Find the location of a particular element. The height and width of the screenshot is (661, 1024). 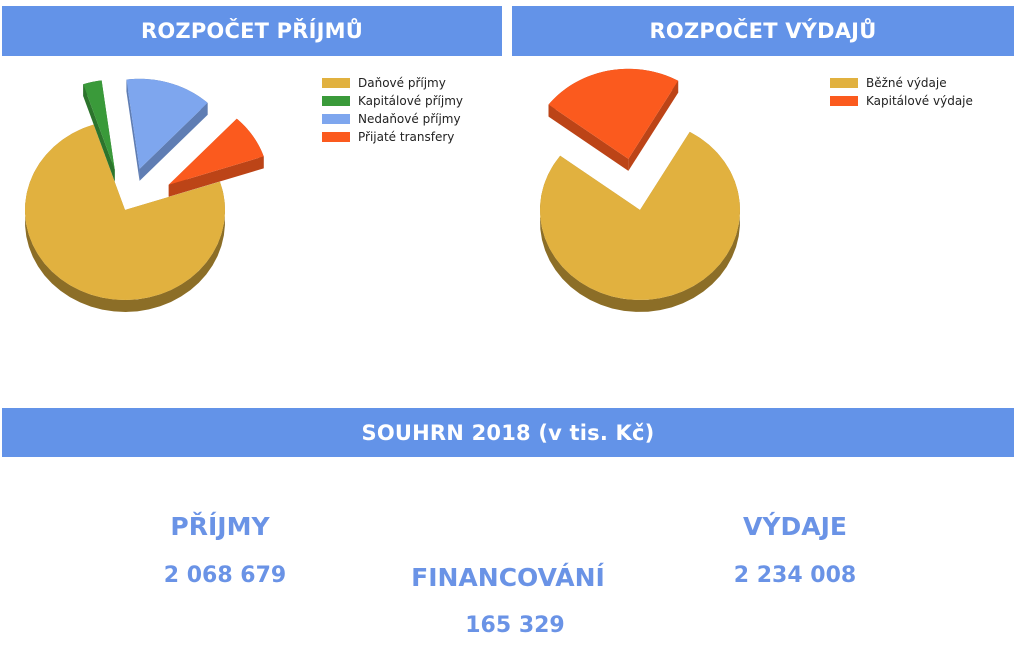

expense-budget-header: ROZPOČET VÝDAJŮ is located at coordinates (763, 31).